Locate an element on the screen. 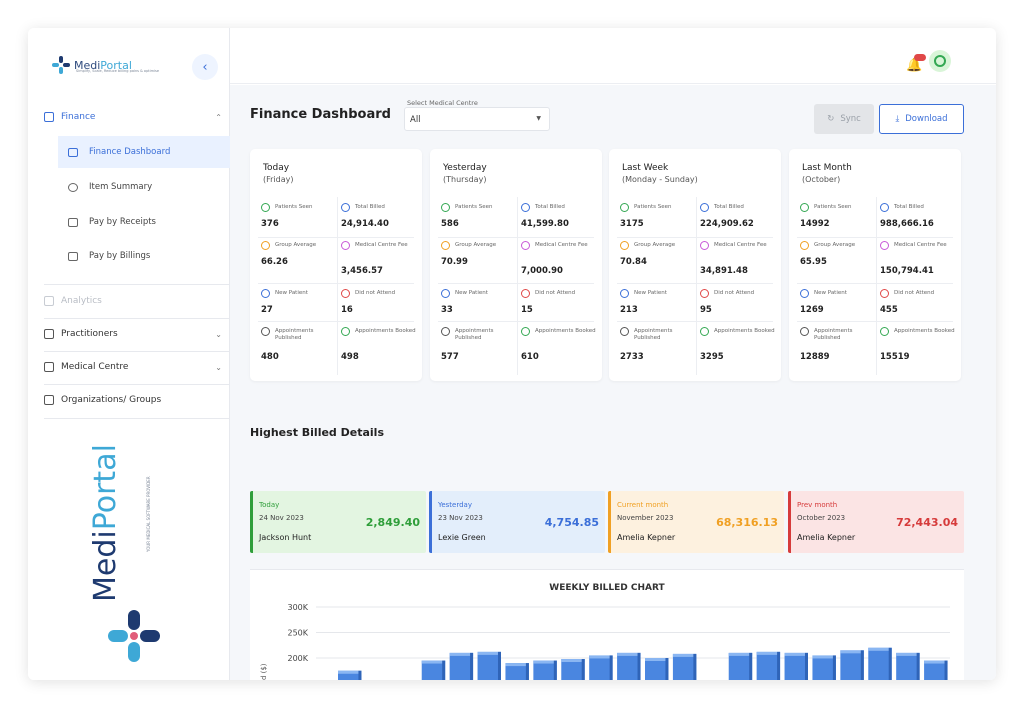 This screenshot has width=1024, height=711. logo-text: MediPortal is located at coordinates (103, 65).